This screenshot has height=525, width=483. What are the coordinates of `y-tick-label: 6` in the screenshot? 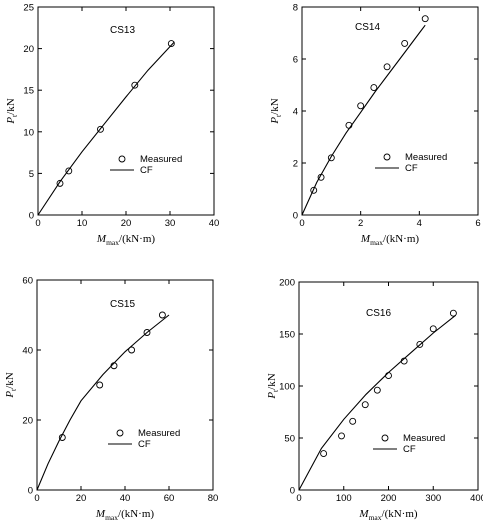 It's located at (295, 60).